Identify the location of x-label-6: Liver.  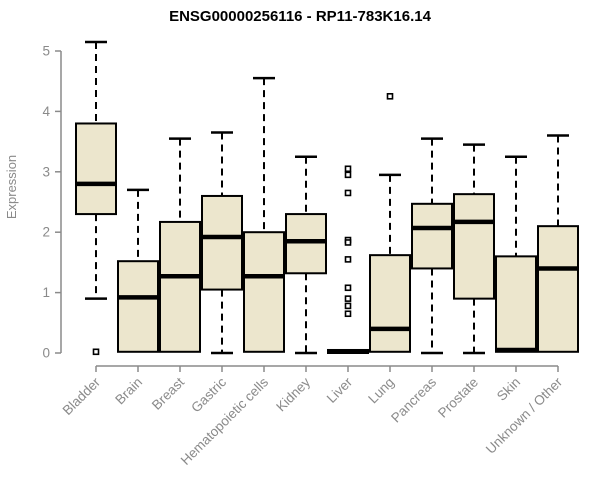
(340, 390).